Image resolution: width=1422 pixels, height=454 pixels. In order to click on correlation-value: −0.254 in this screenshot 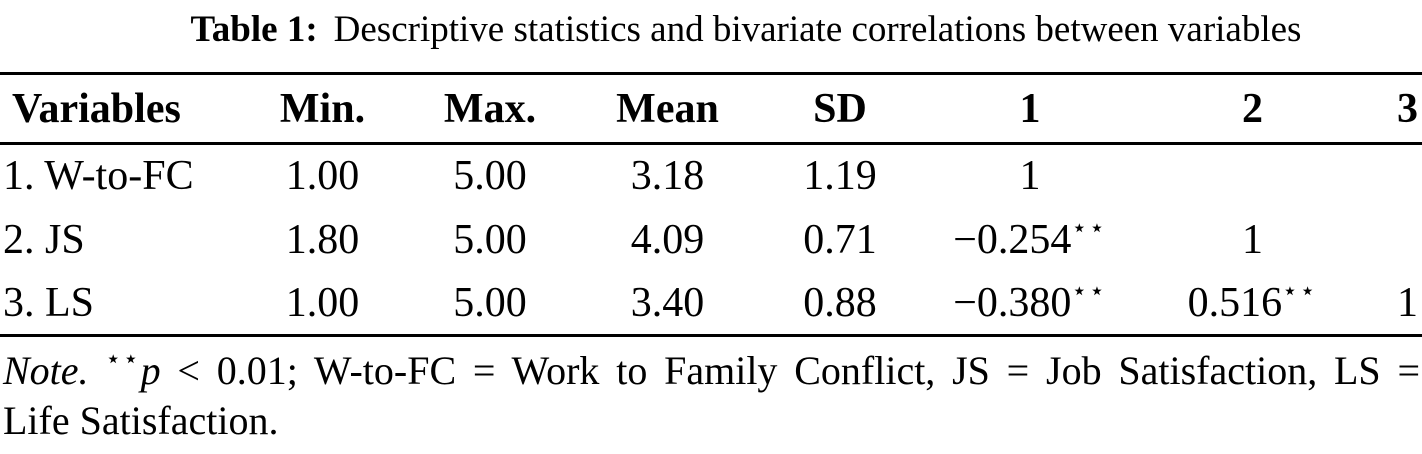, I will do `click(1012, 239)`.